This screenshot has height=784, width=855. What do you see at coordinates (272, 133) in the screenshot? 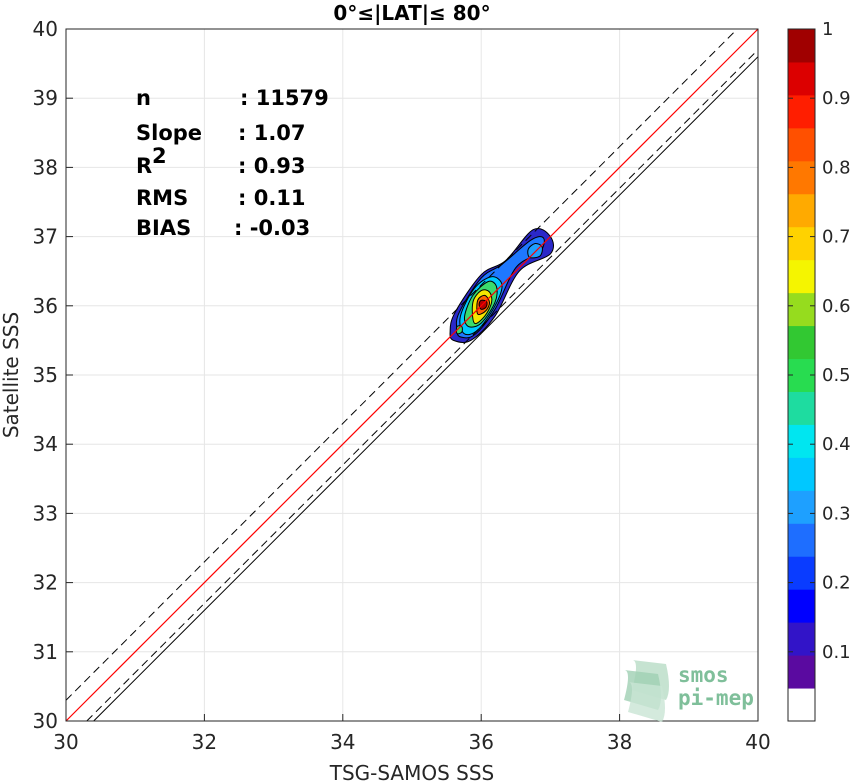
I see `stat-value: : 1.07` at bounding box center [272, 133].